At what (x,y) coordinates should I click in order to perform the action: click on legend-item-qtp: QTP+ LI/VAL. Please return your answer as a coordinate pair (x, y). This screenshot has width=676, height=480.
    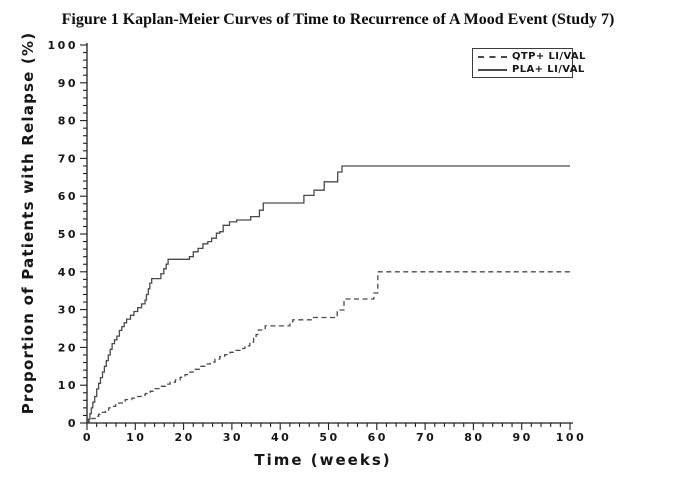
    Looking at the image, I should click on (531, 56).